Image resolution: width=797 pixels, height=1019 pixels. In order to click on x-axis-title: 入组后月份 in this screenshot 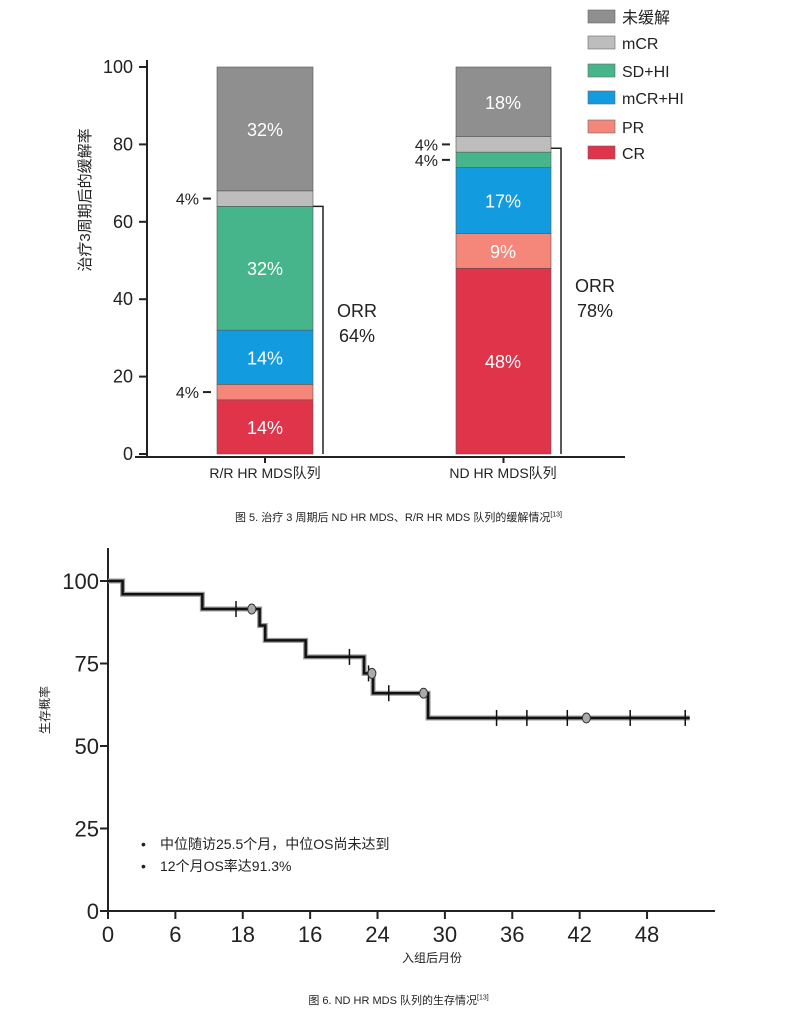, I will do `click(432, 958)`.